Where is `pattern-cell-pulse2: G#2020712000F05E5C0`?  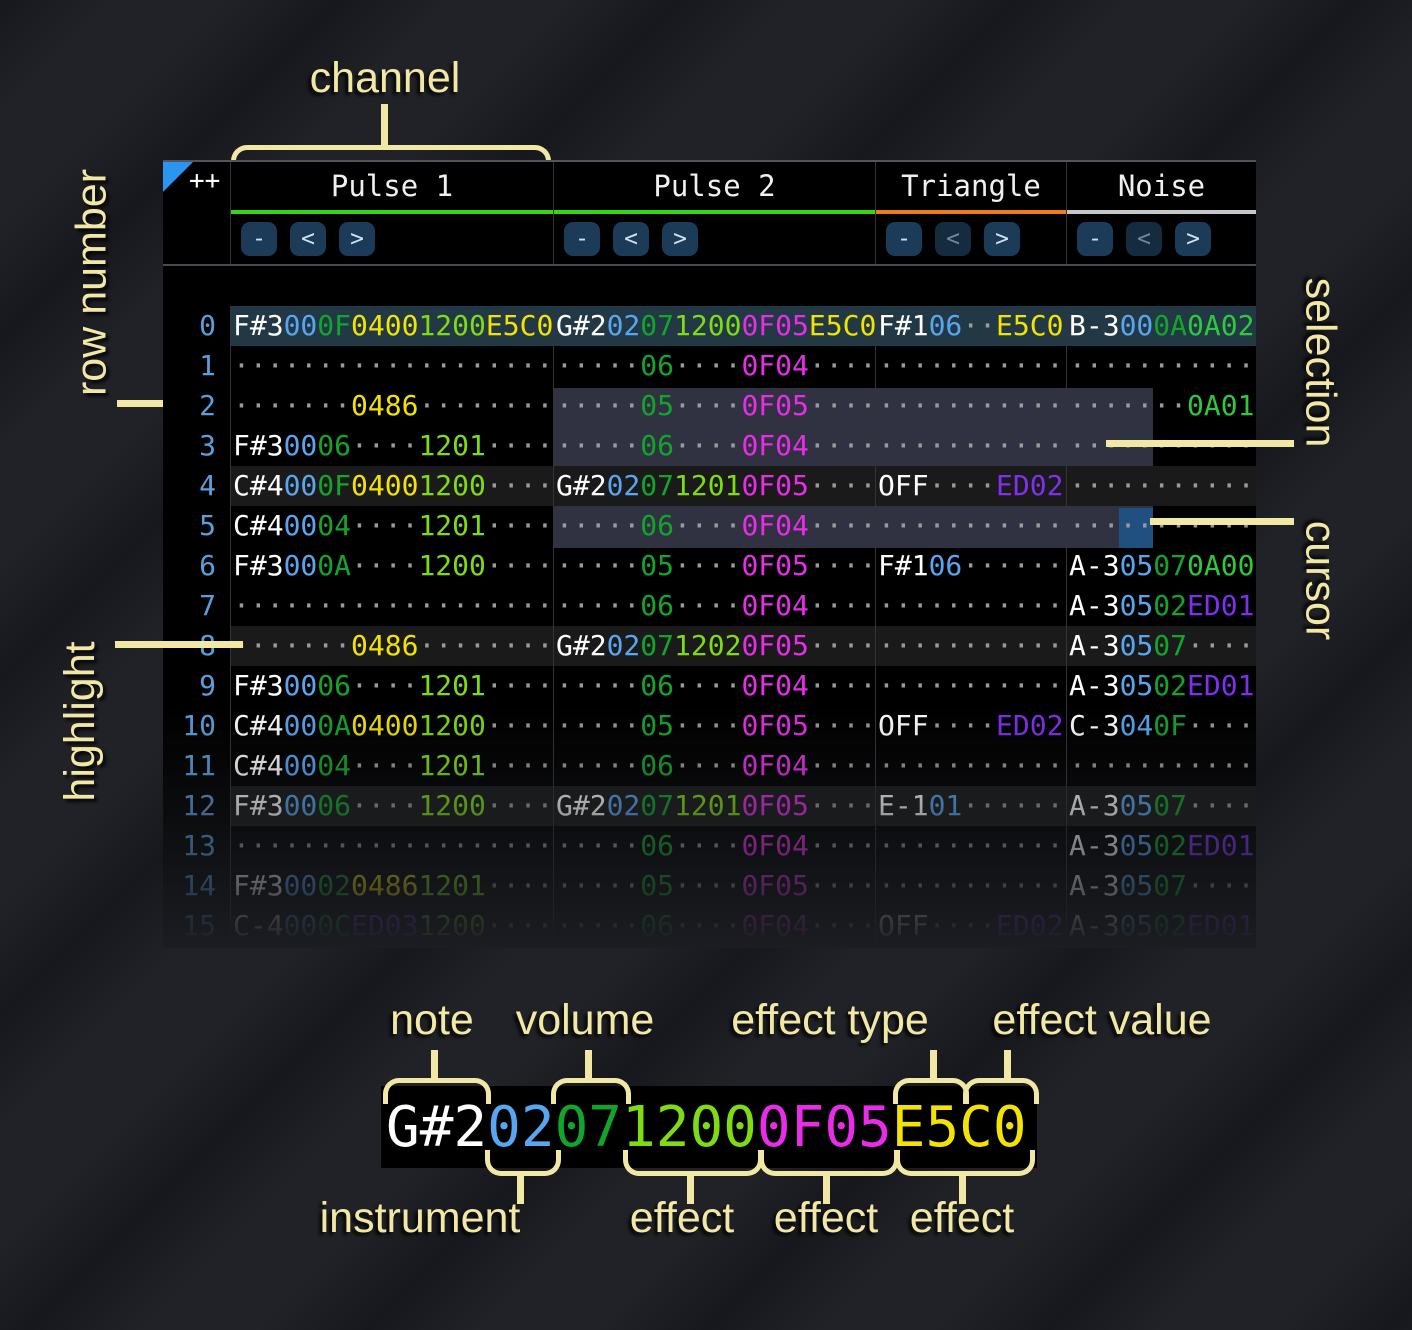
pattern-cell-pulse2: G#2020712000F05E5C0 is located at coordinates (714, 326).